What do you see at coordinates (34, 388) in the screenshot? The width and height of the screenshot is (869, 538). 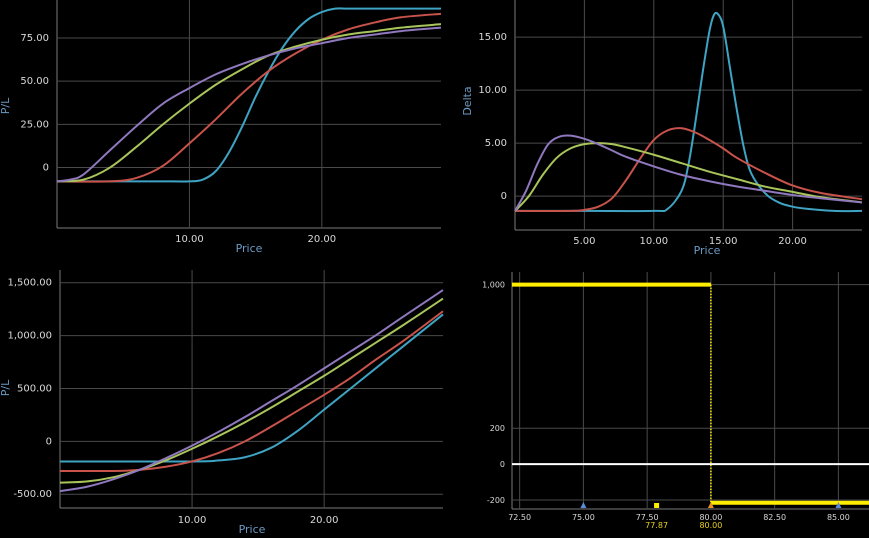 I see `y-tick-label: 500.00` at bounding box center [34, 388].